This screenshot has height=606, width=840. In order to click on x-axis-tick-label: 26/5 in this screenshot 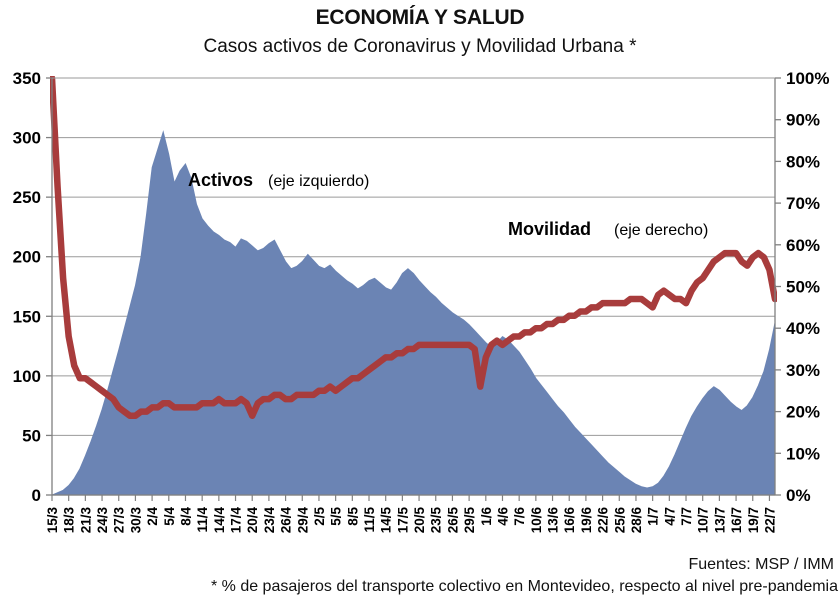, I will do `click(452, 520)`.